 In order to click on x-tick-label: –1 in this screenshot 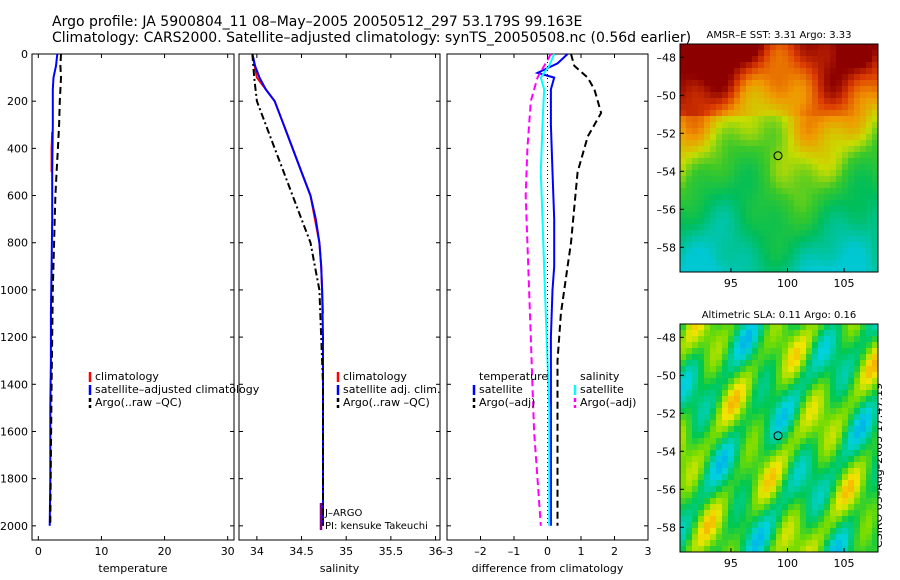, I will do `click(514, 551)`.